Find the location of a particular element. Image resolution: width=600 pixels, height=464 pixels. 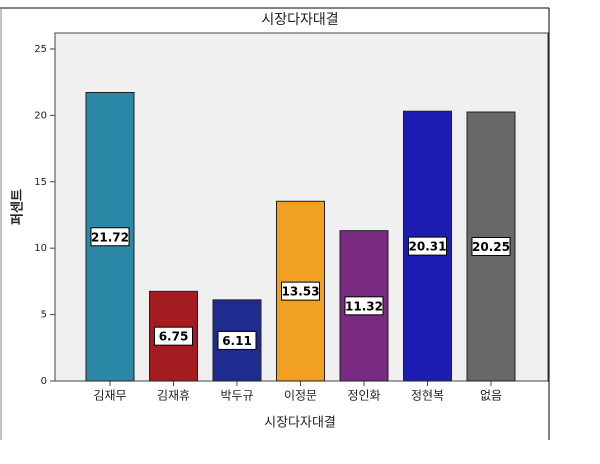

value-label: 20.25 is located at coordinates (491, 247).